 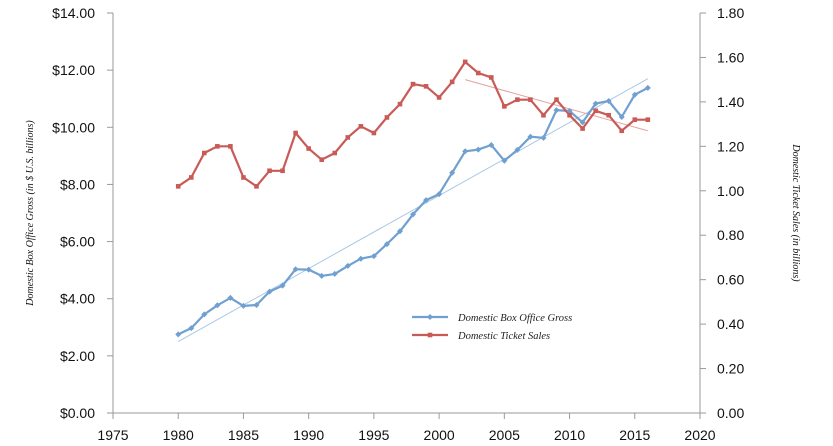 What do you see at coordinates (569, 435) in the screenshot?
I see `x-tick-label: 2010` at bounding box center [569, 435].